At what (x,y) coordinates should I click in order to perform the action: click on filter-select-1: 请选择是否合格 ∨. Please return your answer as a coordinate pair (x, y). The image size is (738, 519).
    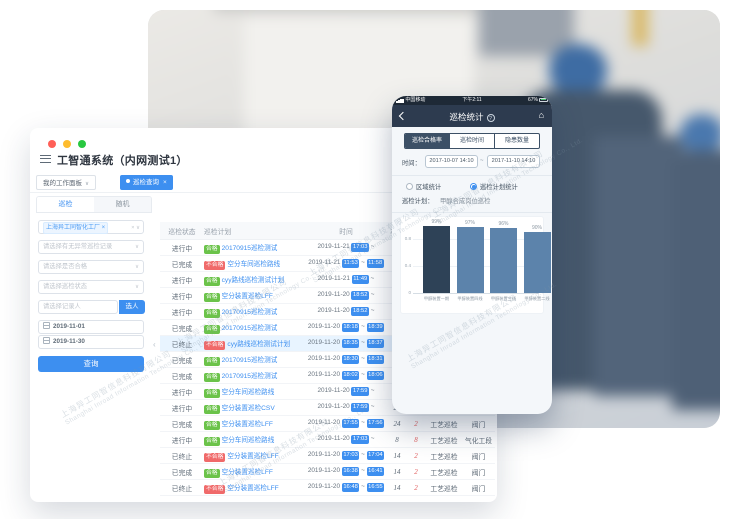
    Looking at the image, I should click on (91, 267).